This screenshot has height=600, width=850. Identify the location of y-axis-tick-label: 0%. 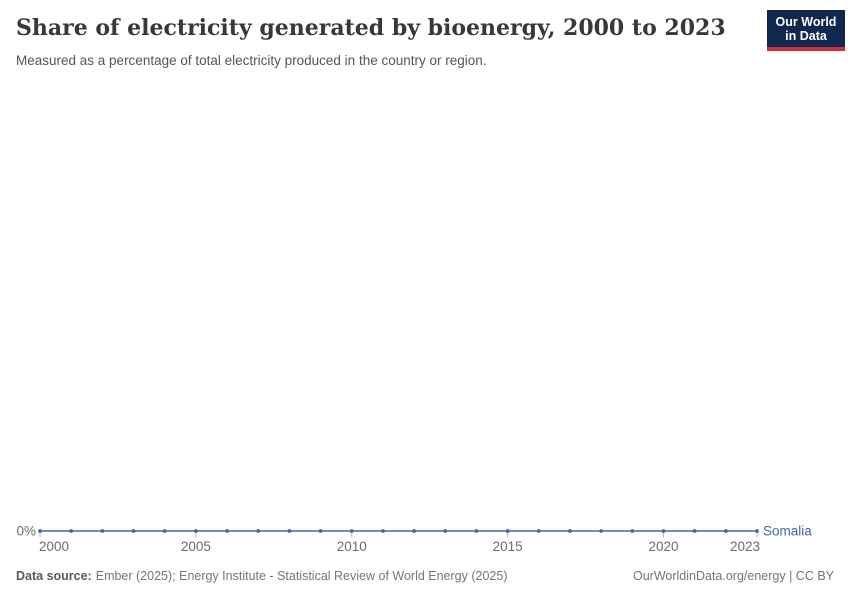
(26, 531).